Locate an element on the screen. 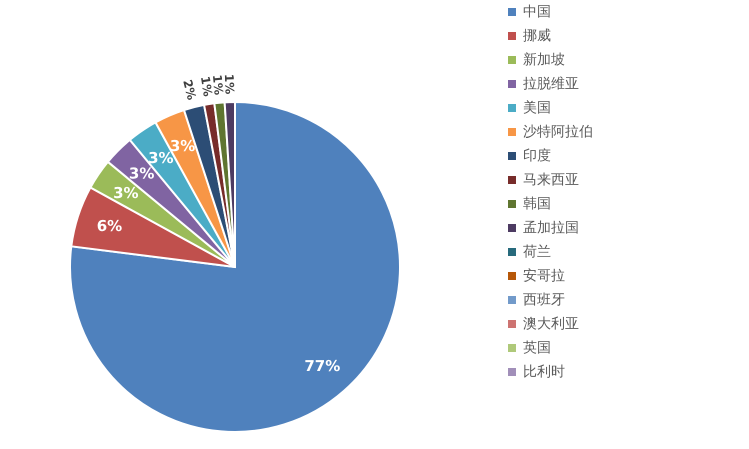  data-label: 77% is located at coordinates (322, 366).